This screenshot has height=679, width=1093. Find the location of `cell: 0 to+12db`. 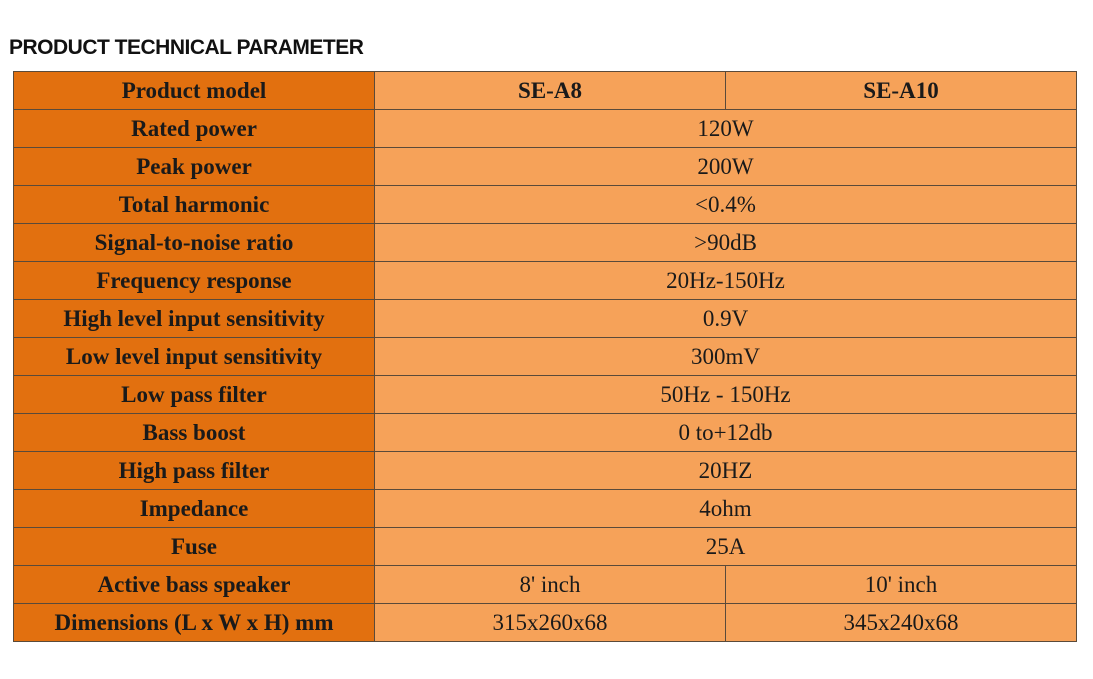

cell: 0 to+12db is located at coordinates (725, 432).